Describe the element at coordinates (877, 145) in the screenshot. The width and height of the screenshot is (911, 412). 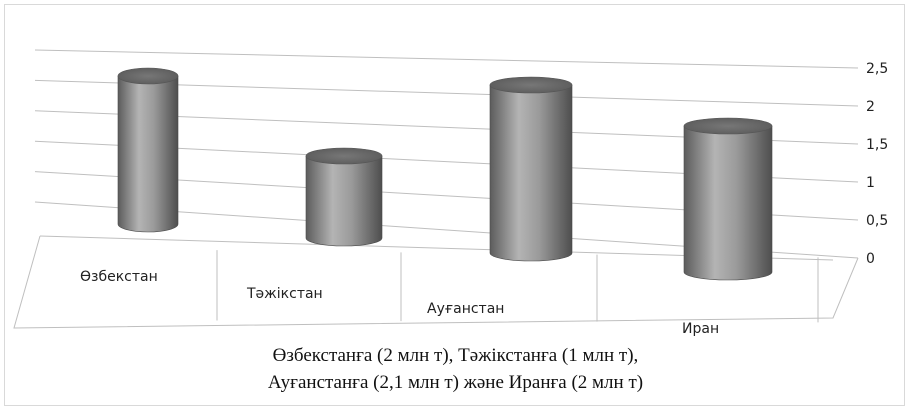
I see `y-tick-label: 1,5` at that location.